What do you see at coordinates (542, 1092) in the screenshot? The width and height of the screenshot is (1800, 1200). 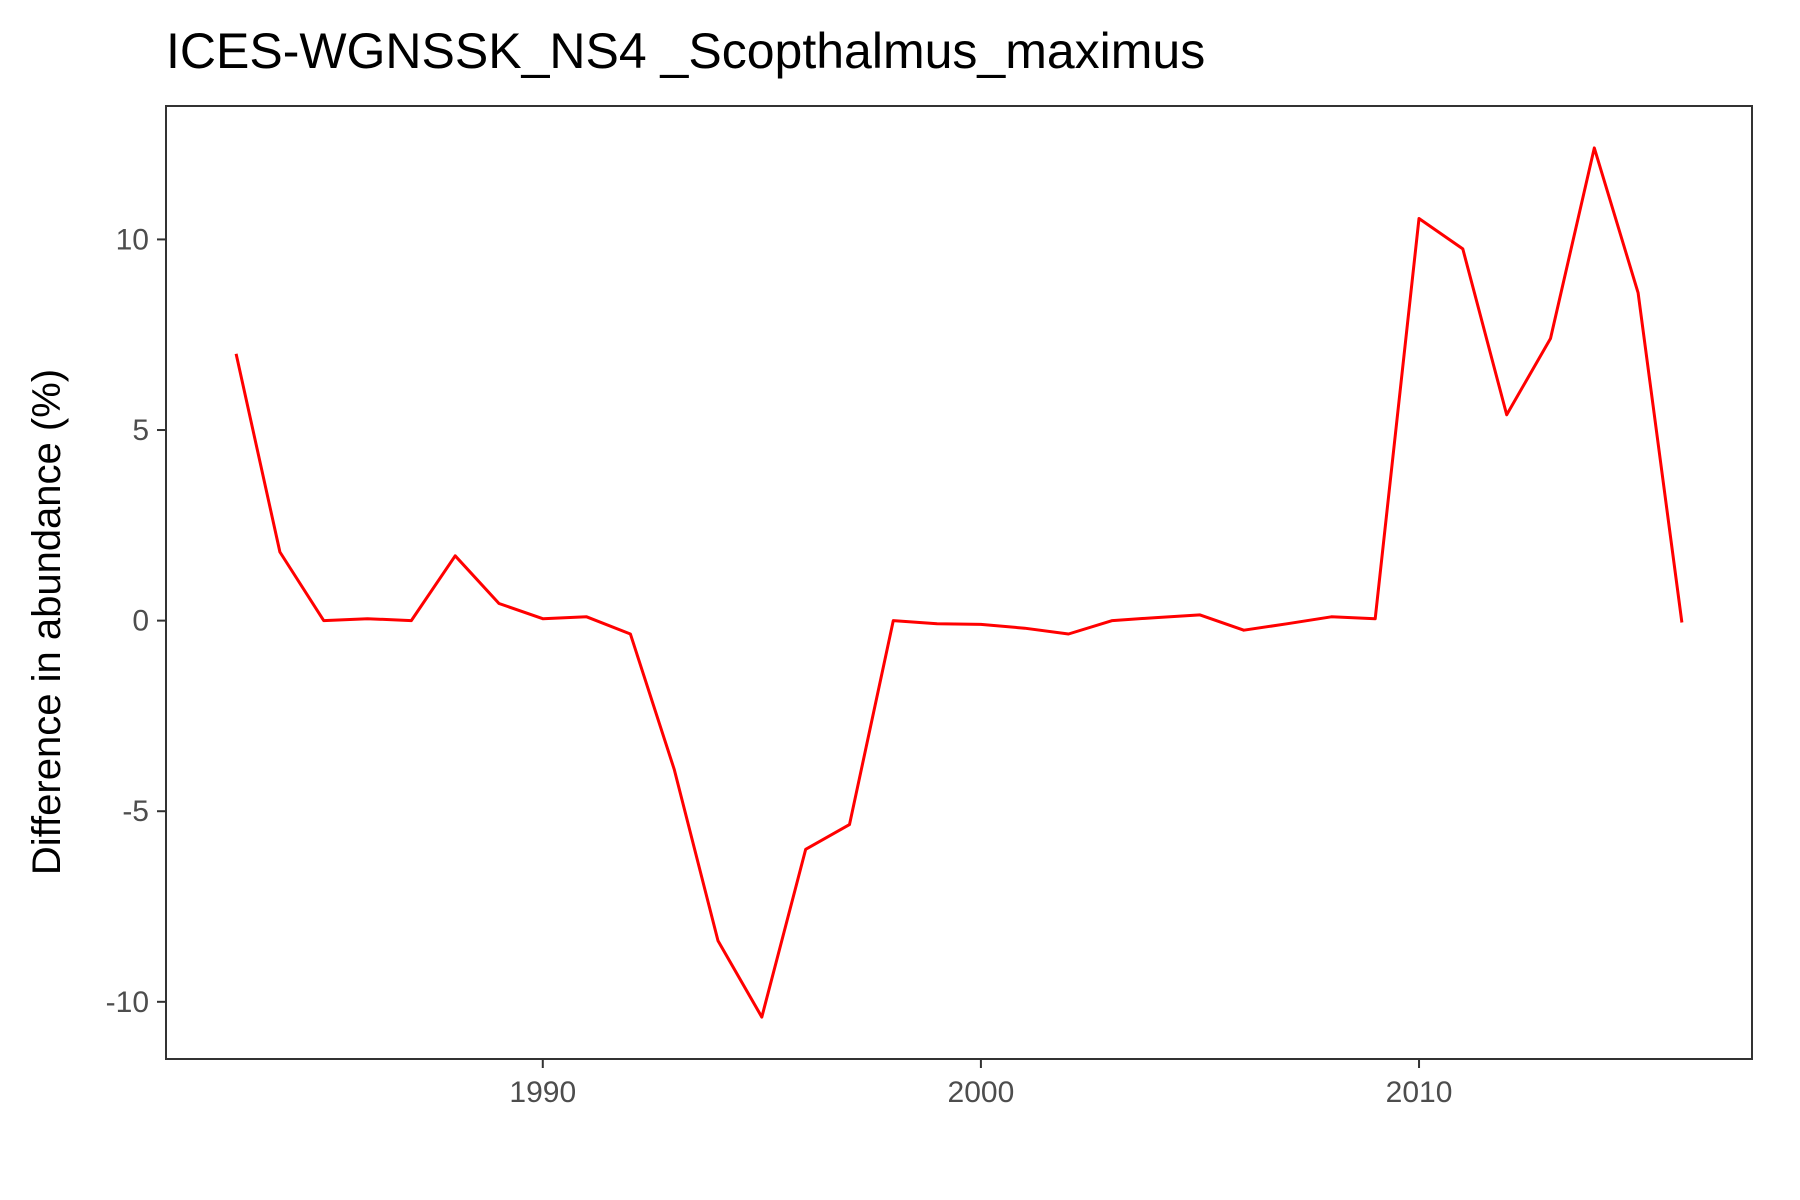 I see `x-tick-label: 1990` at bounding box center [542, 1092].